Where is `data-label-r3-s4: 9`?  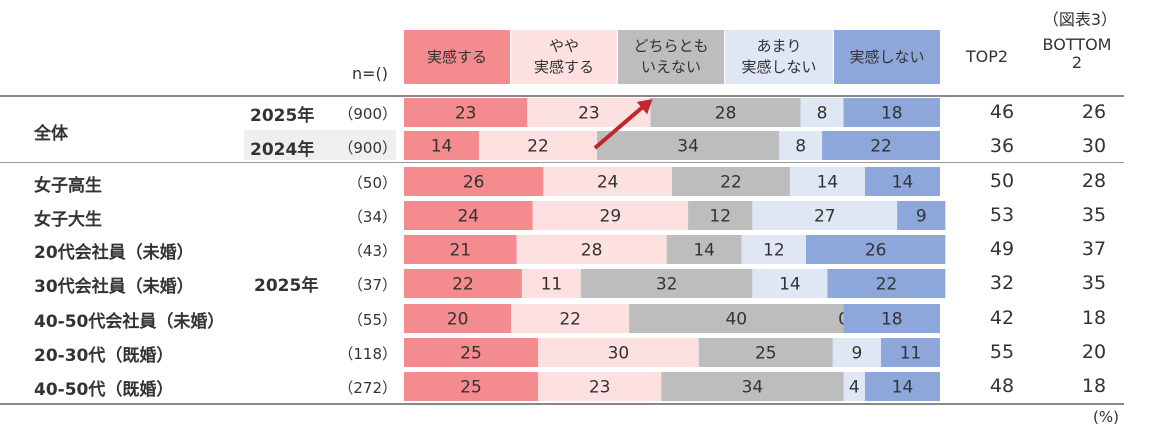
data-label-r3-s4: 9 is located at coordinates (921, 217).